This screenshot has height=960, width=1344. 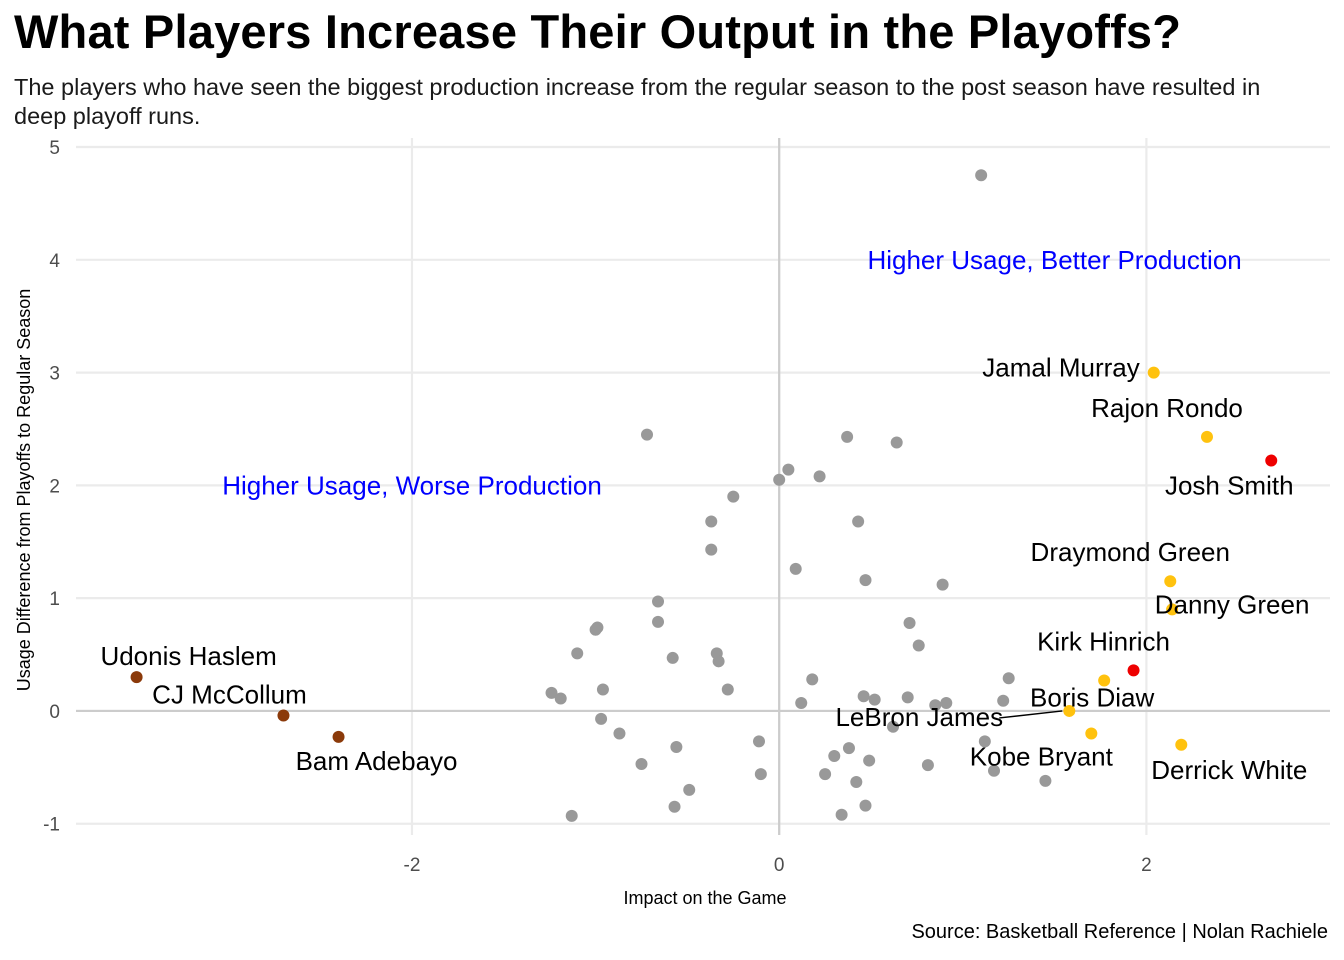 I want to click on x-tick-label: -2, so click(x=412, y=865).